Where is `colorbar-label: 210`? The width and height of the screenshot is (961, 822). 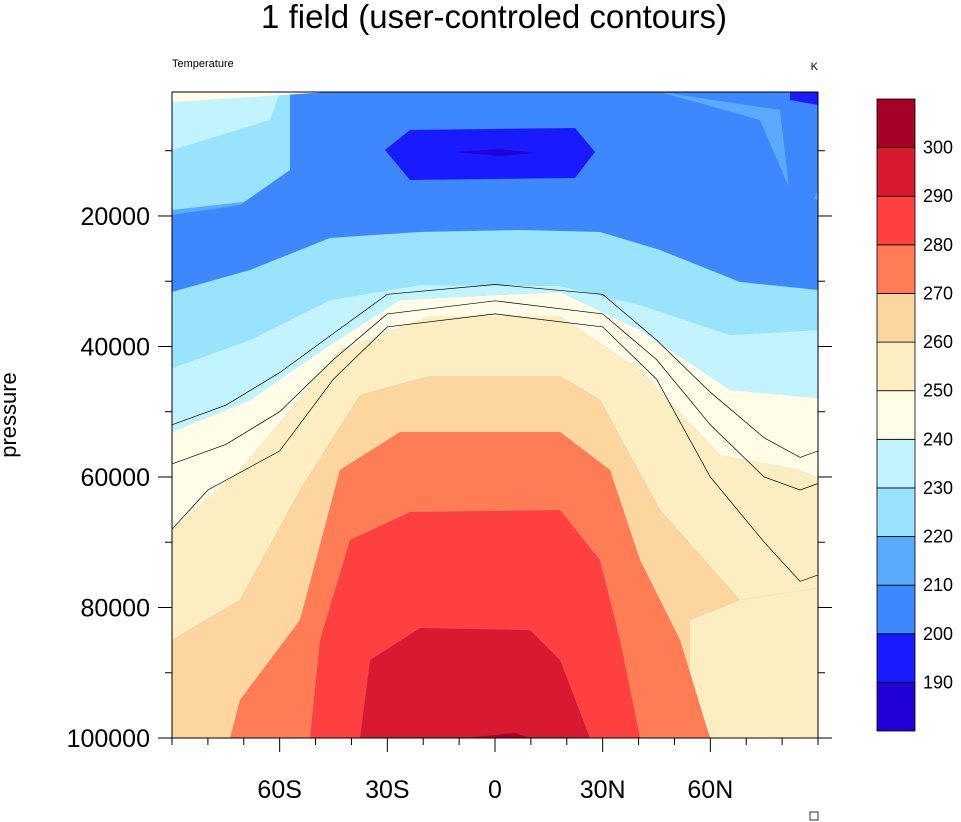 colorbar-label: 210 is located at coordinates (938, 585).